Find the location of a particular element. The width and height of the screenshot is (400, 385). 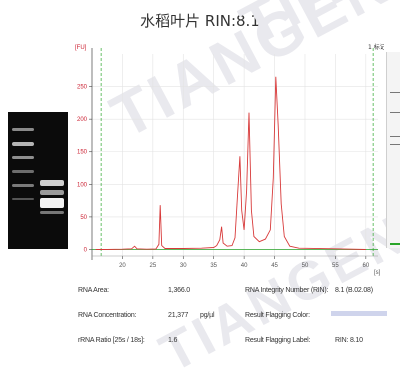

rrna-ratio-value: 1.6 is located at coordinates (173, 340).